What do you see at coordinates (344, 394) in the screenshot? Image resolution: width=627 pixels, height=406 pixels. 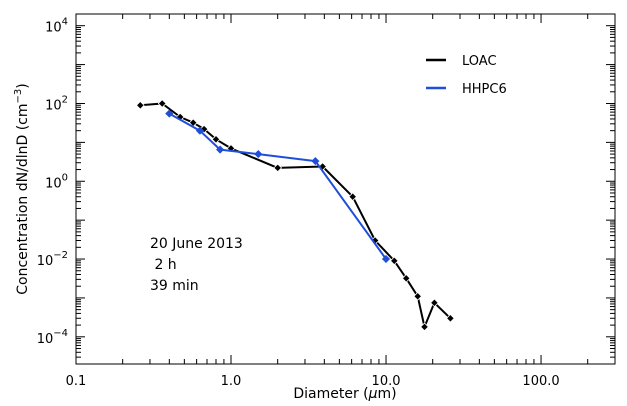 I see `x-axis-title: Diameter (μm)` at bounding box center [344, 394].